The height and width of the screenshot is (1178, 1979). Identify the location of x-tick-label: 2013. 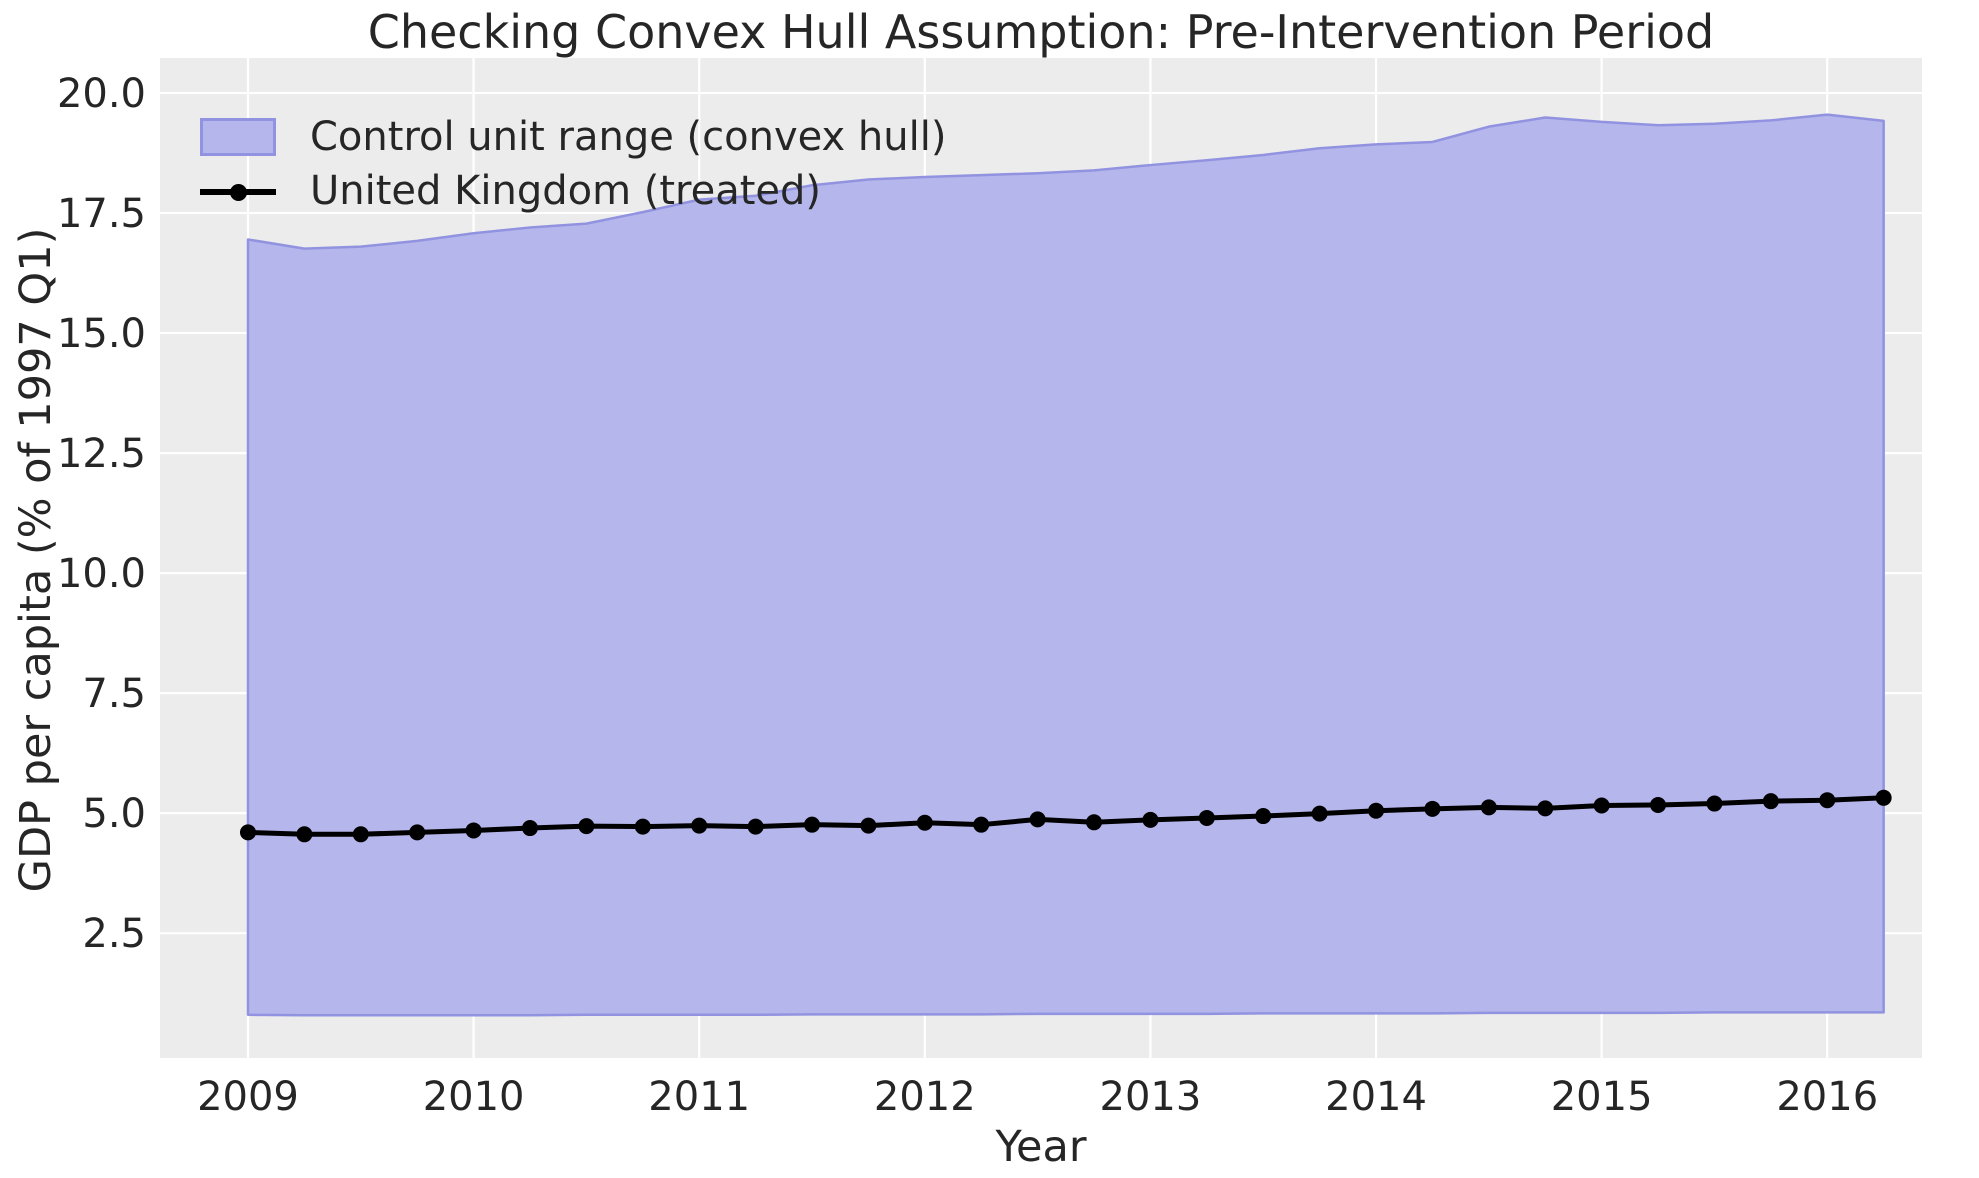
(1151, 1097).